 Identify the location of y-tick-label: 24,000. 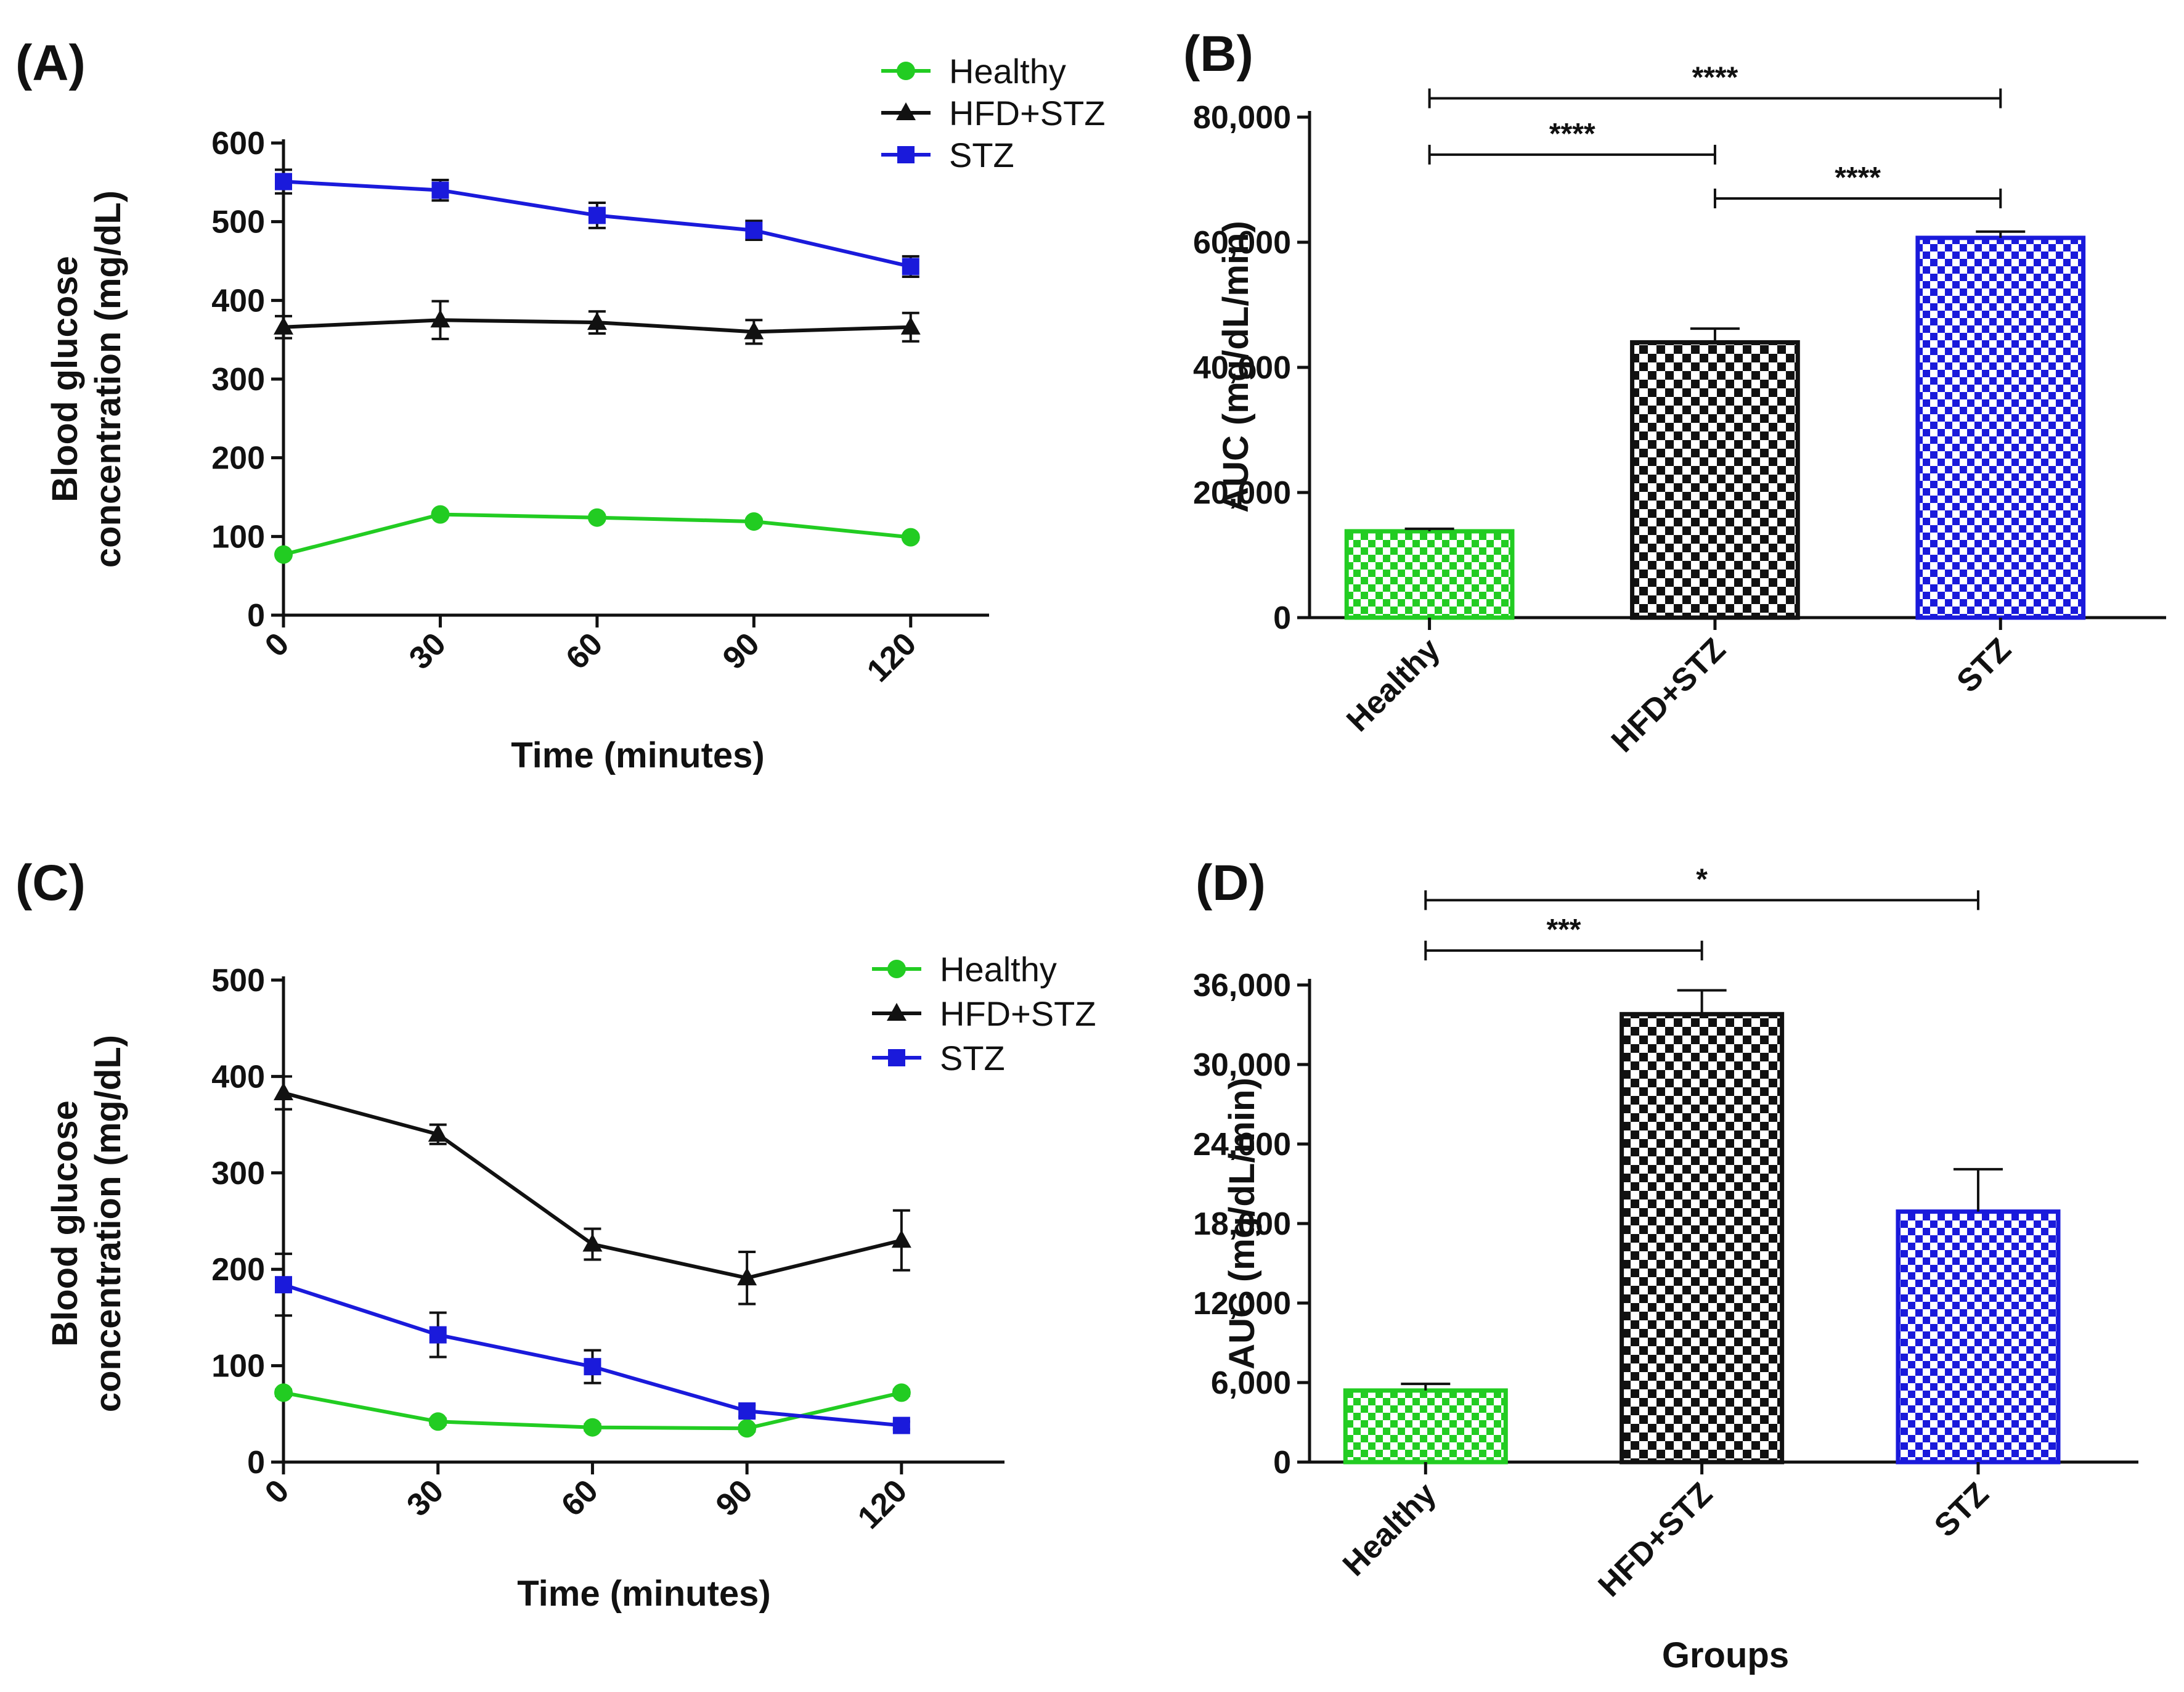
(1242, 1145).